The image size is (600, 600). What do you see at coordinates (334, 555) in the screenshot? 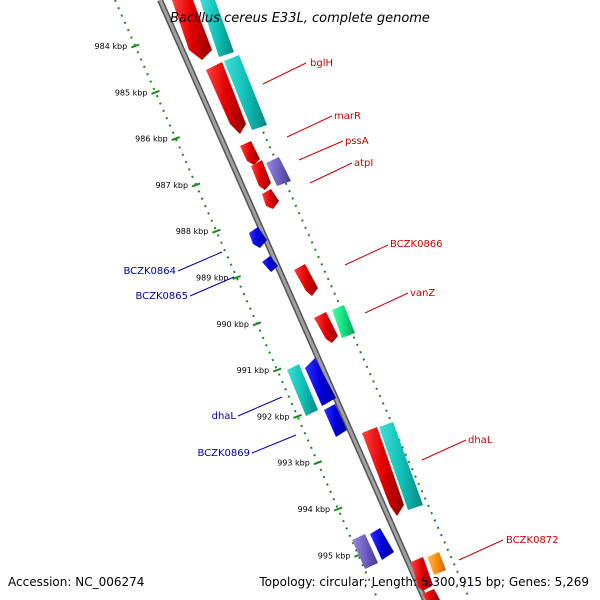
I see `tick-label: 995 kbp` at bounding box center [334, 555].